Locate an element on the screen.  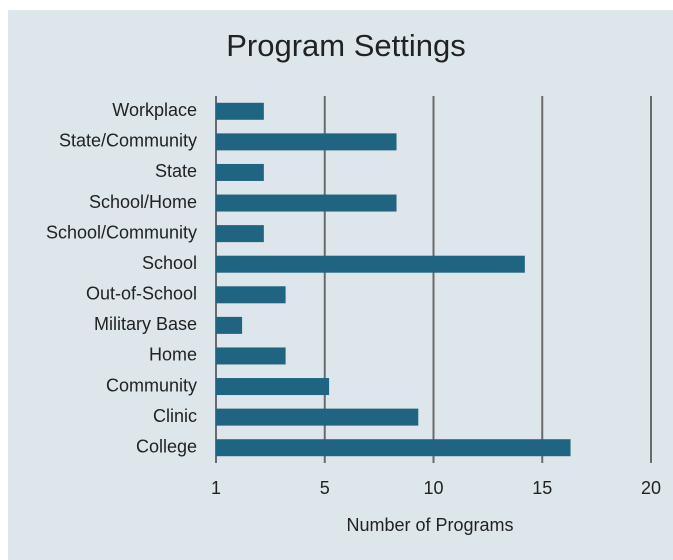
y-tick-label: Community is located at coordinates (151, 385).